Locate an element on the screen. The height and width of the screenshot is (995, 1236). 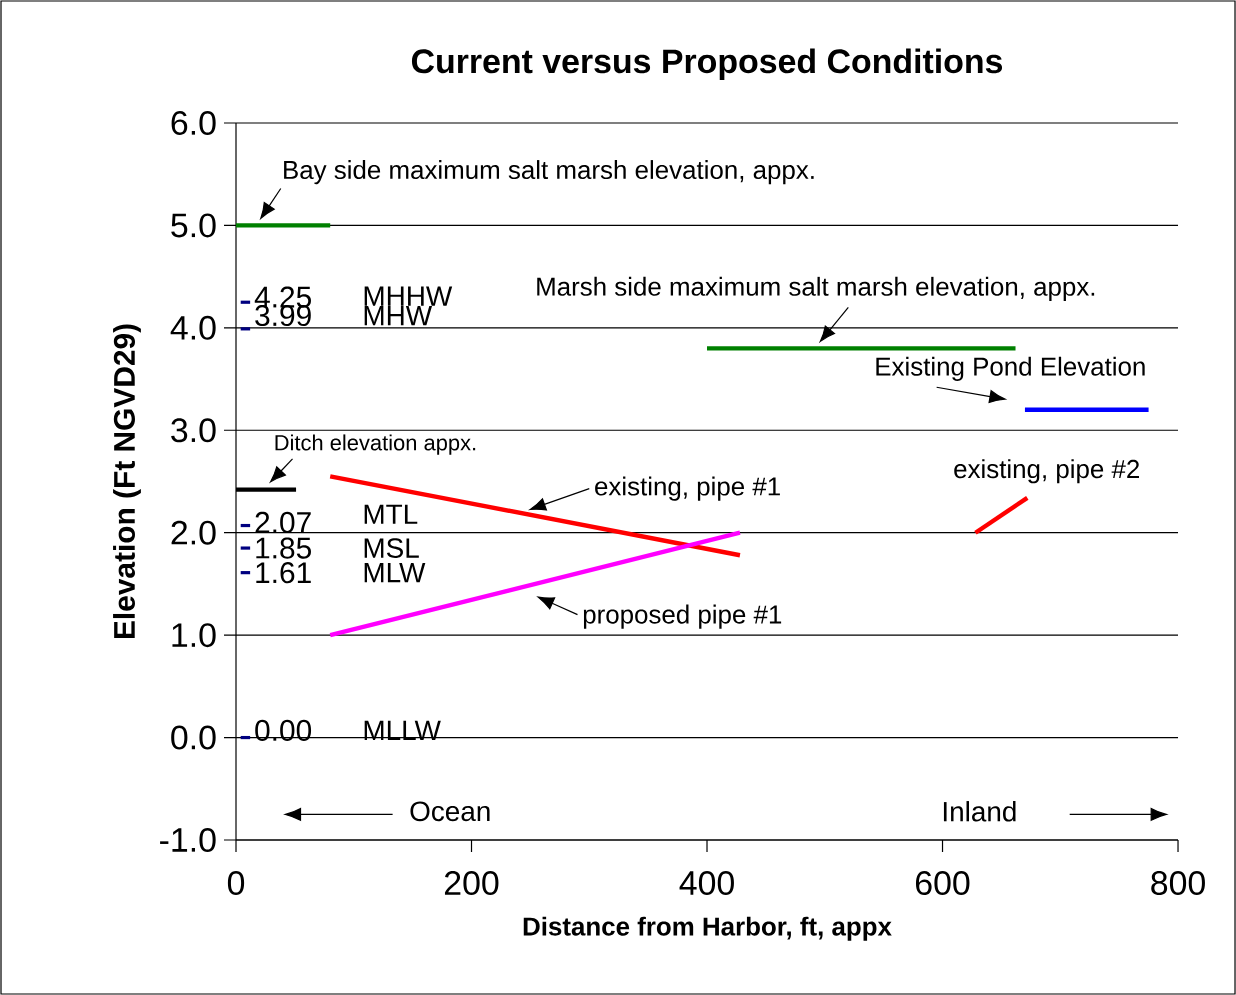
annotation: MLLW is located at coordinates (402, 730).